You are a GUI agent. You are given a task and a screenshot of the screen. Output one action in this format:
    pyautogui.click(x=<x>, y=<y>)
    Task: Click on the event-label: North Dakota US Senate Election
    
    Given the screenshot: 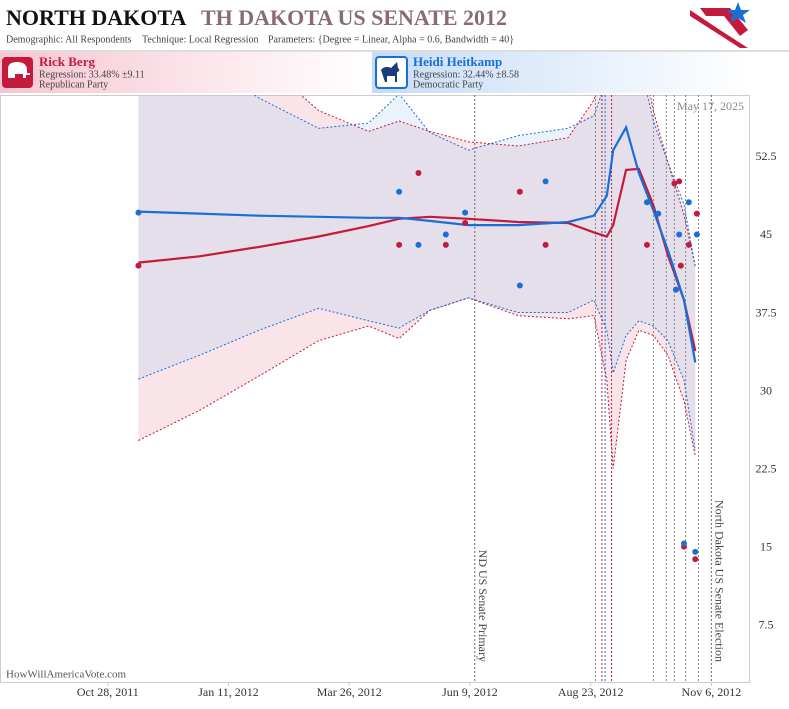 What is the action you would take?
    pyautogui.click(x=720, y=581)
    